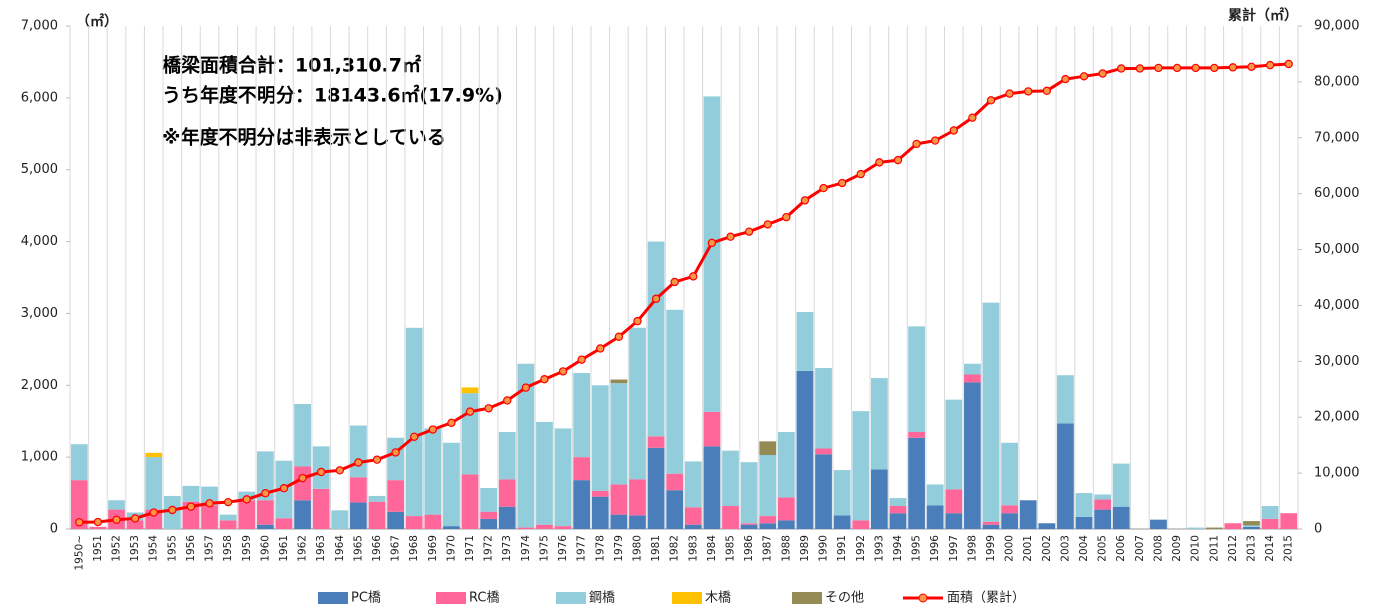 The height and width of the screenshot is (610, 1380). I want to click on x-tick-label: 1990, so click(824, 548).